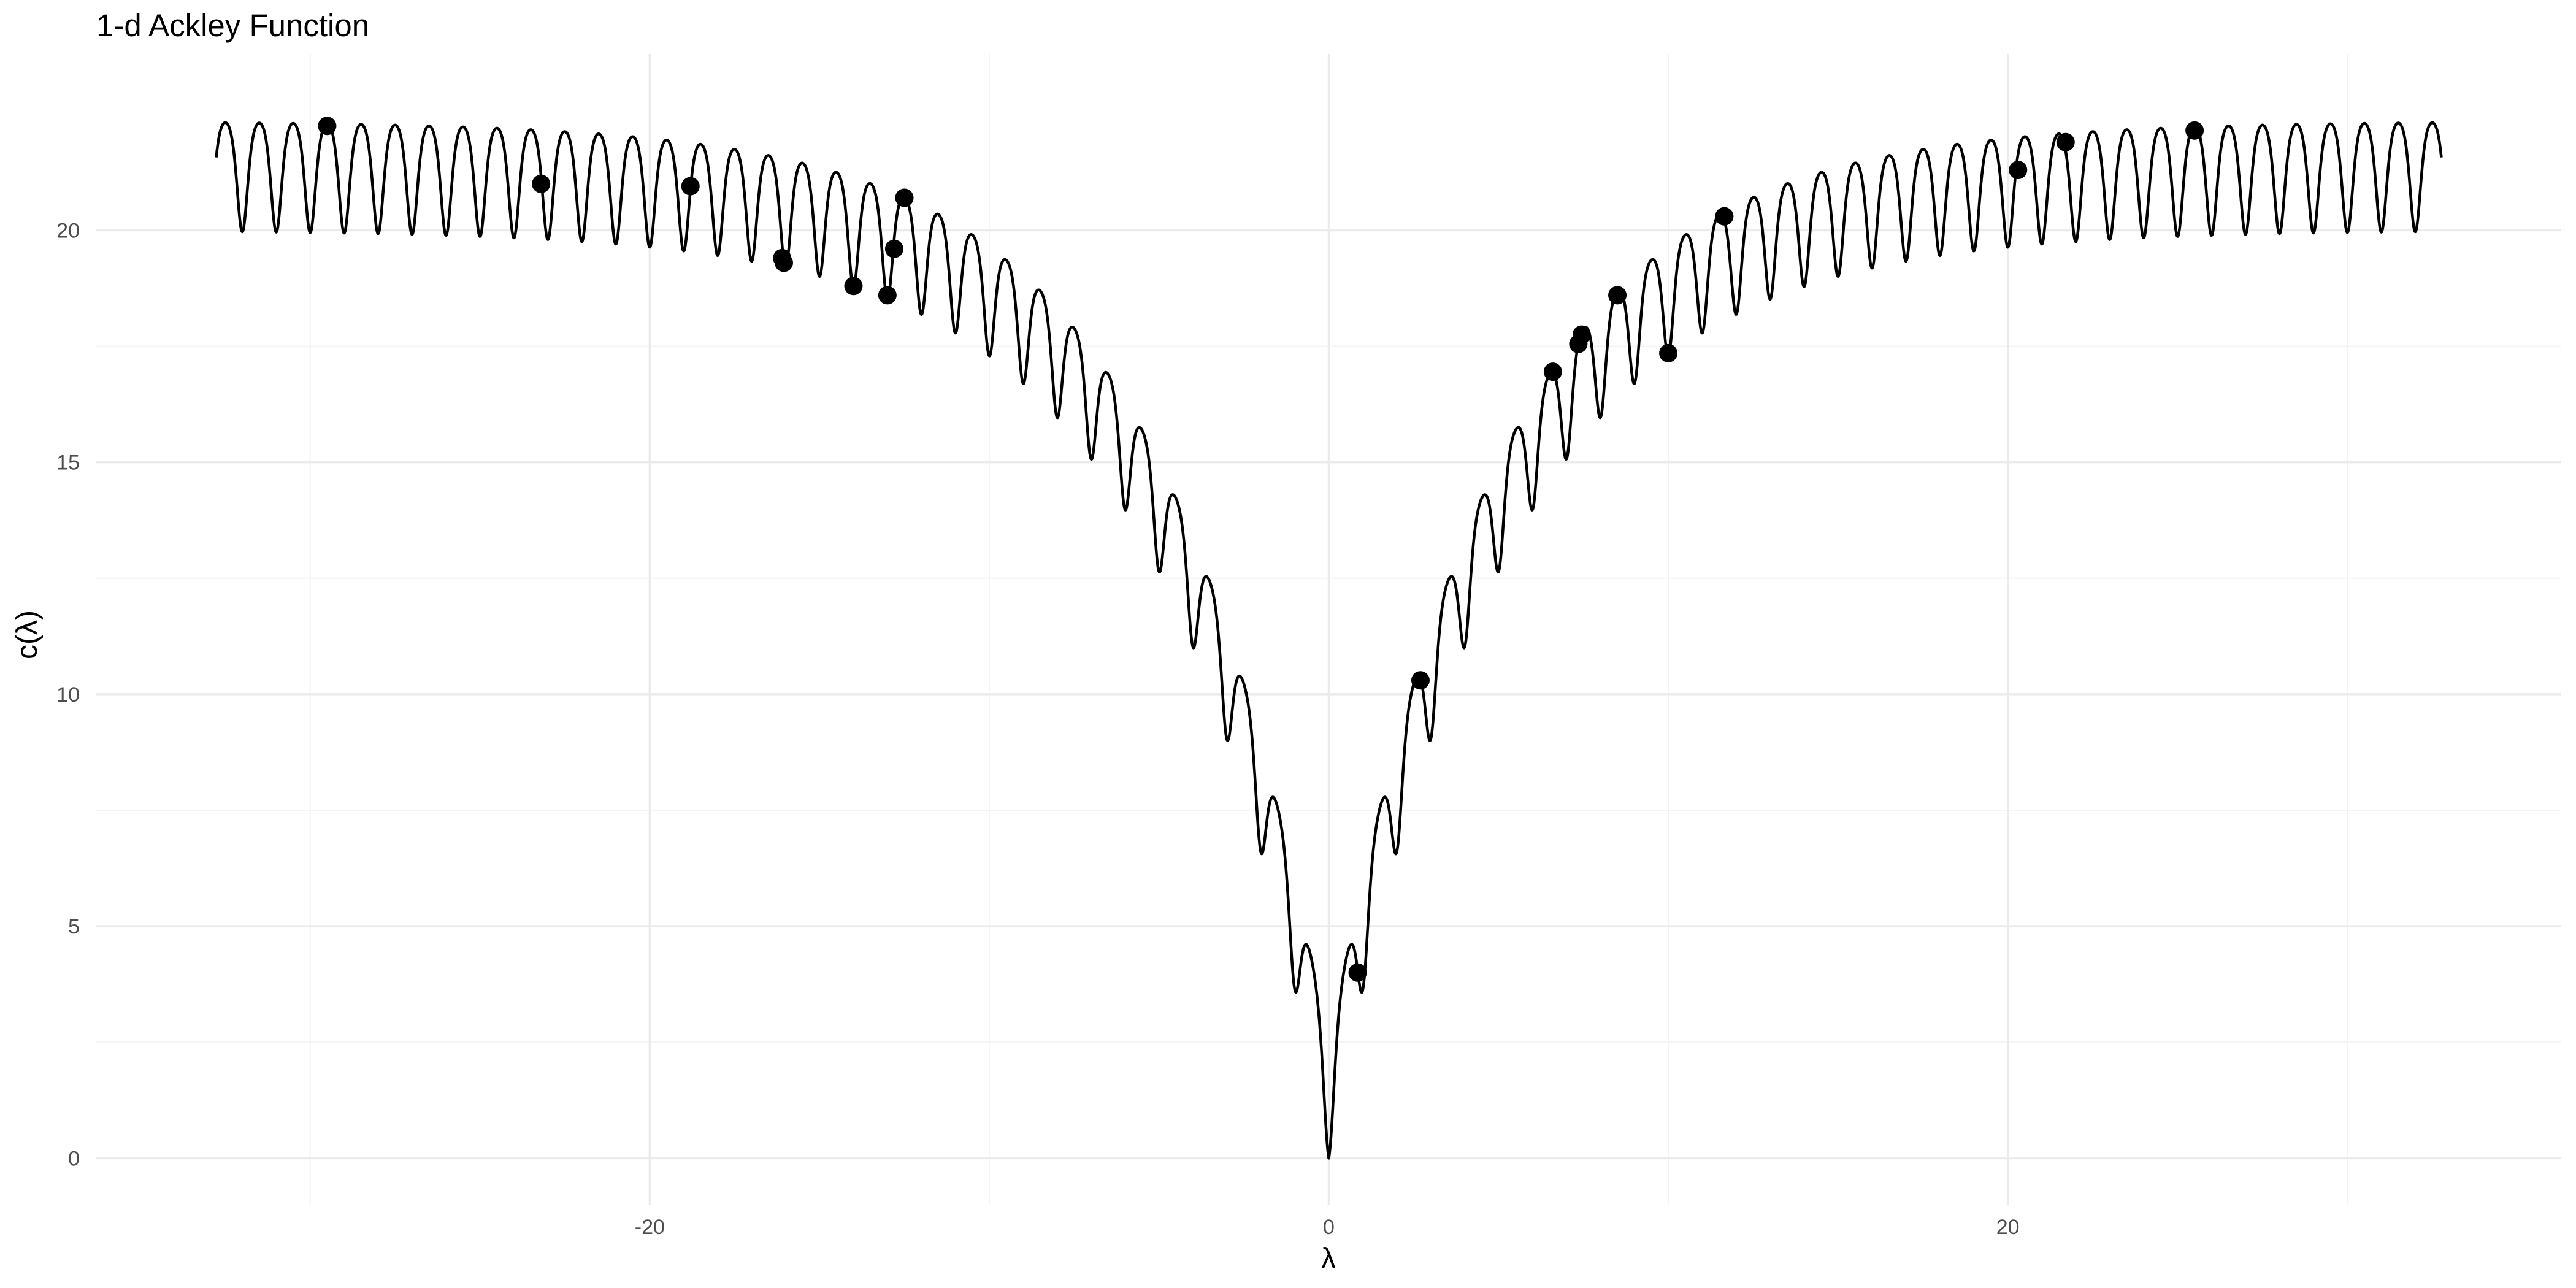 This screenshot has height=1288, width=2576. Describe the element at coordinates (74, 1158) in the screenshot. I see `y-tick-label: 0` at that location.